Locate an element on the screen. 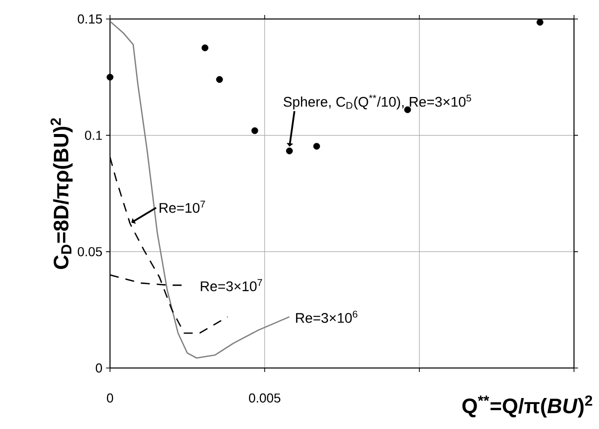 This screenshot has width=599, height=429. series-label: Re=3×10$^{7}$ is located at coordinates (231, 285).